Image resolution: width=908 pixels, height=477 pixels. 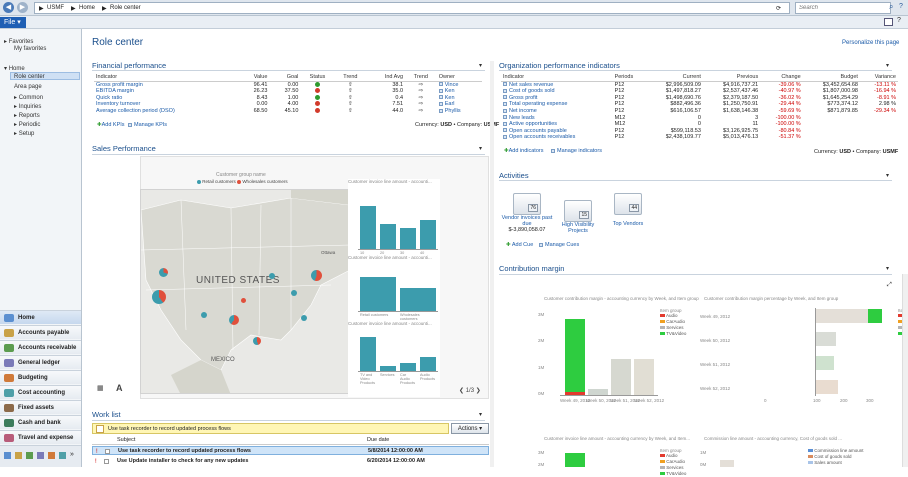 What do you see at coordinates (55, 8) in the screenshot?
I see `crumb-company: USMF` at bounding box center [55, 8].